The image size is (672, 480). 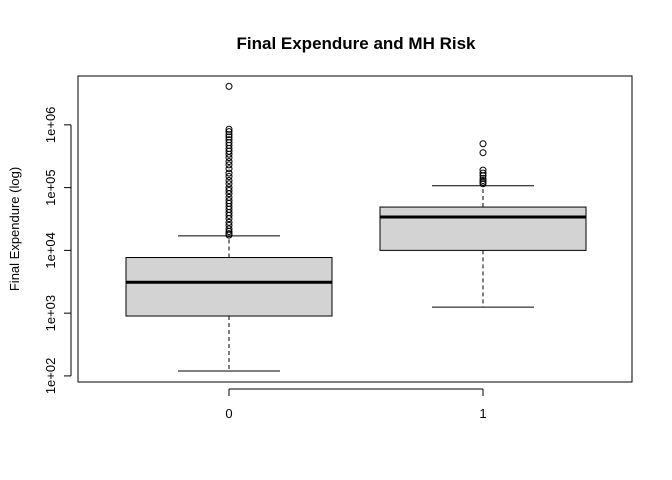 What do you see at coordinates (50, 313) in the screenshot?
I see `y-tick-label: 1e+03` at bounding box center [50, 313].